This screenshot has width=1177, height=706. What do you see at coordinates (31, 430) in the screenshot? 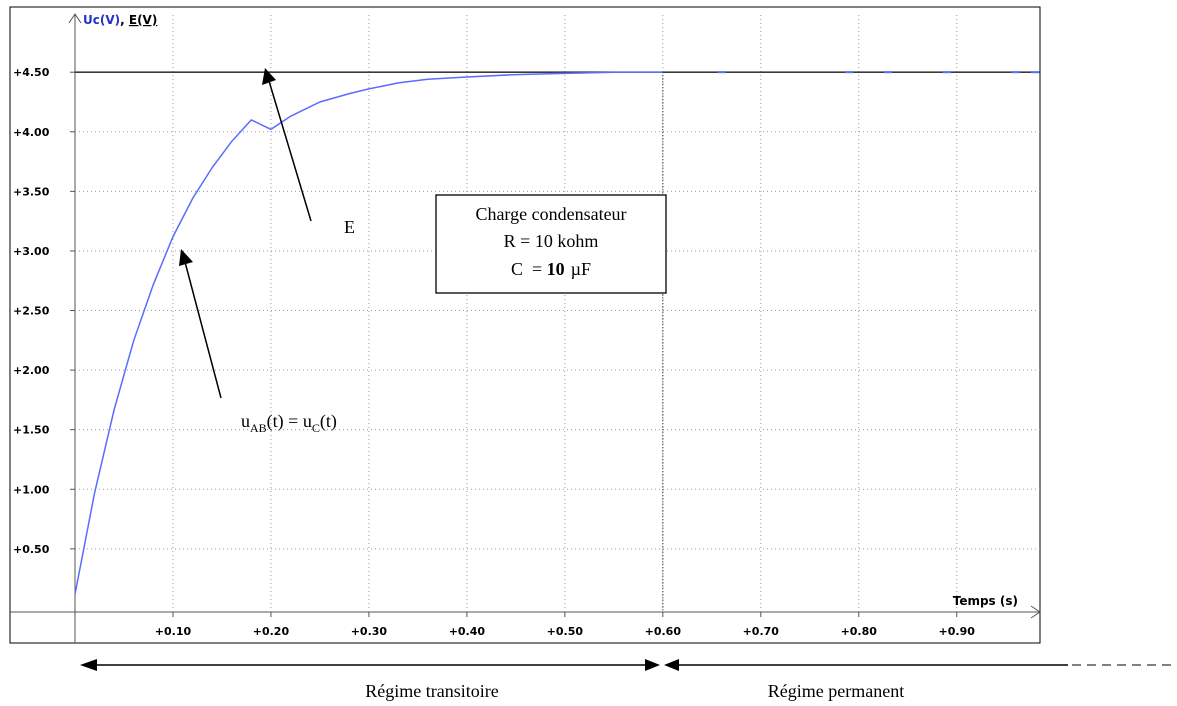
I see `y-tick-label: +1.50` at bounding box center [31, 430].